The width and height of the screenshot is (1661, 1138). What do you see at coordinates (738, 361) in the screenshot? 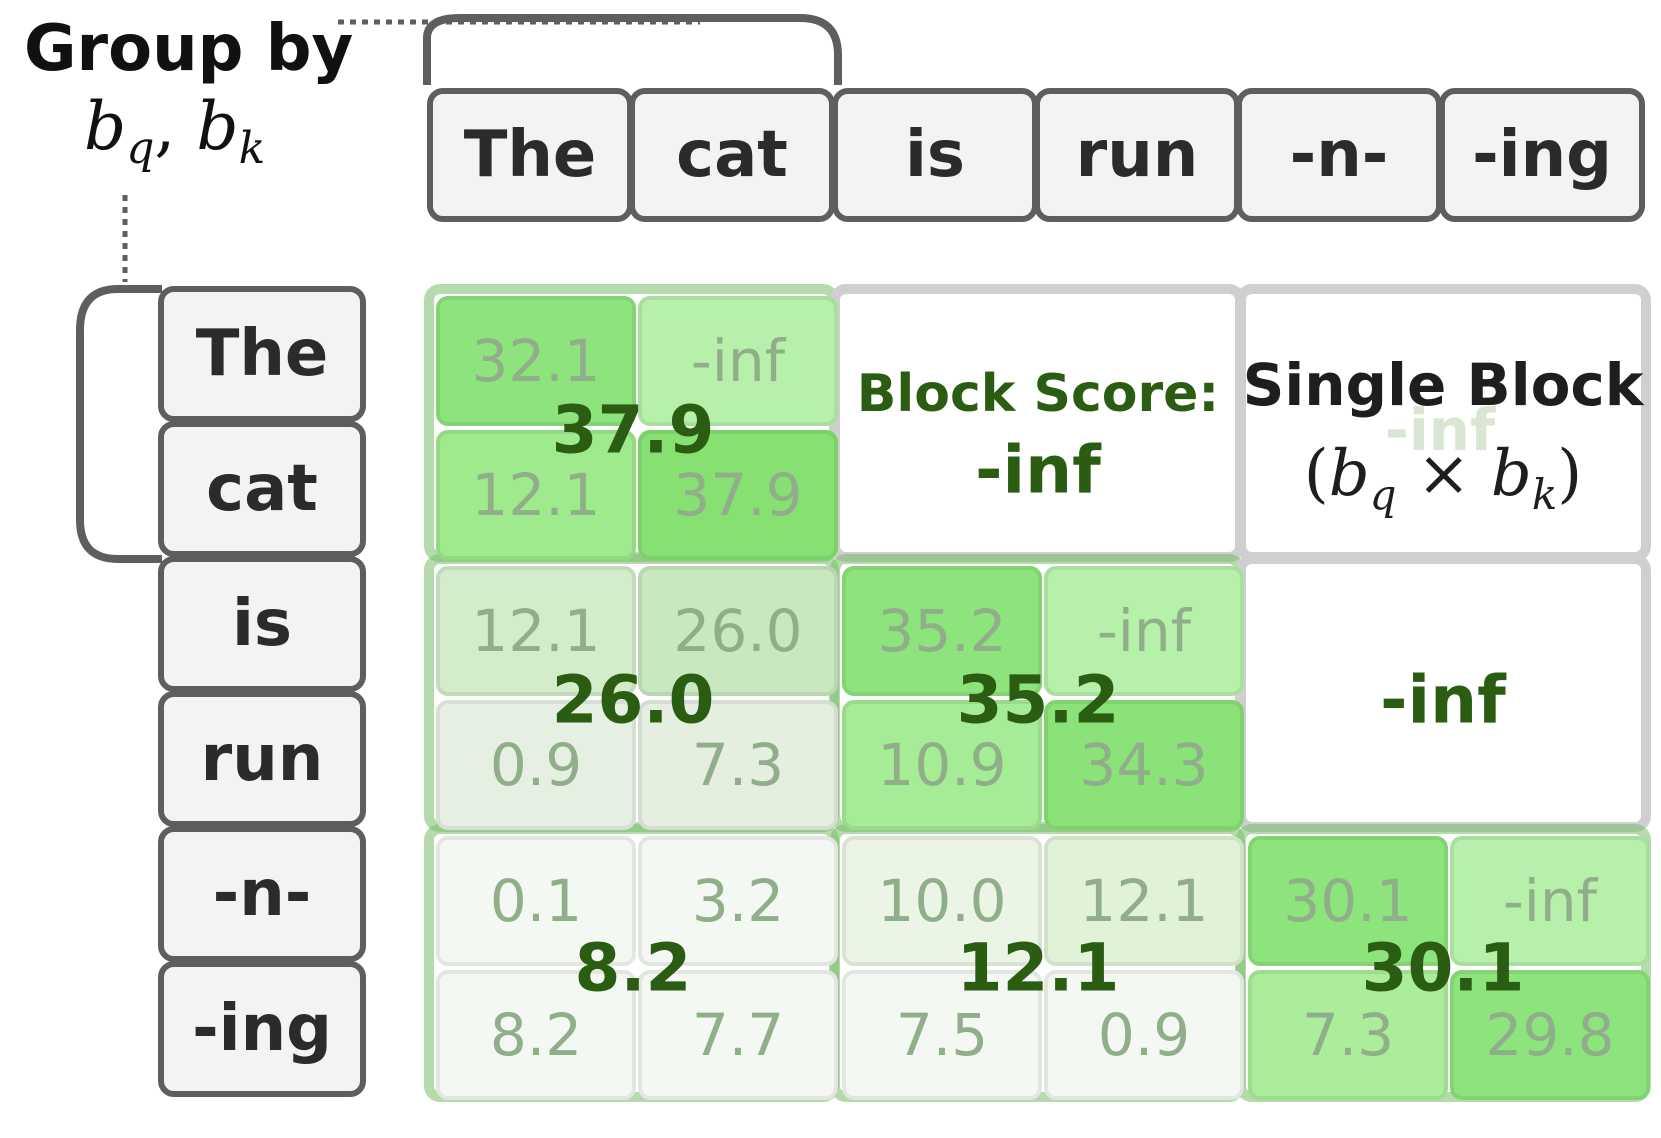
I see `cell-r0-c1: -inf` at bounding box center [738, 361].